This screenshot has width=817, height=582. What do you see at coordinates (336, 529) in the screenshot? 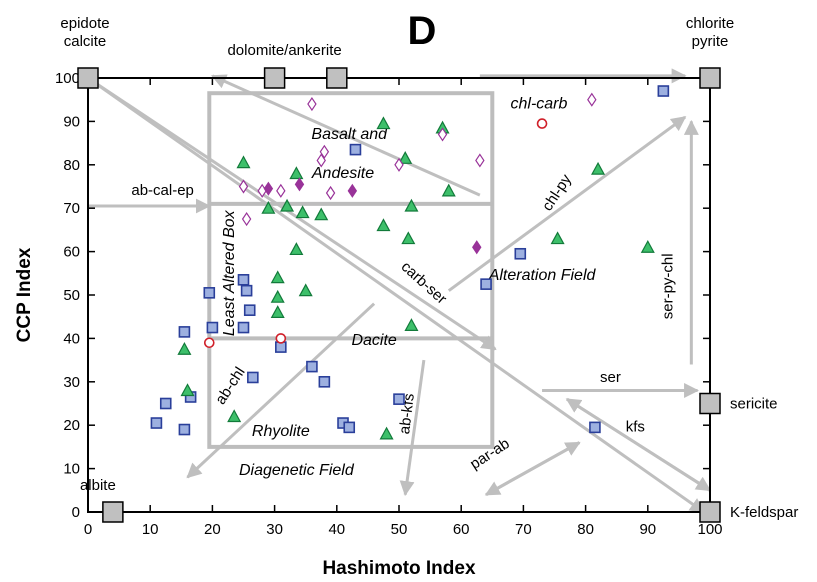
I see `x-tick-label: 40` at bounding box center [336, 529].